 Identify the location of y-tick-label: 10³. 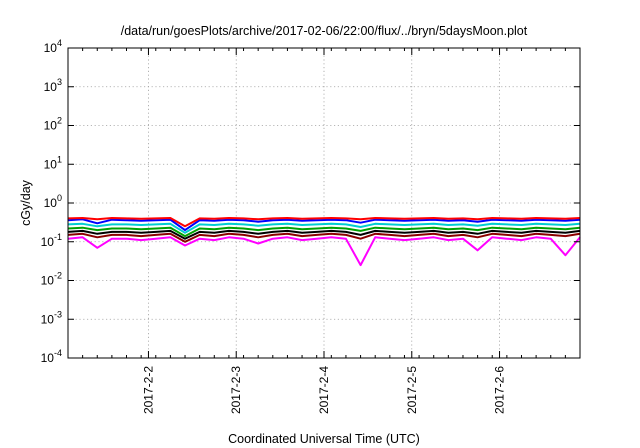
(53, 85).